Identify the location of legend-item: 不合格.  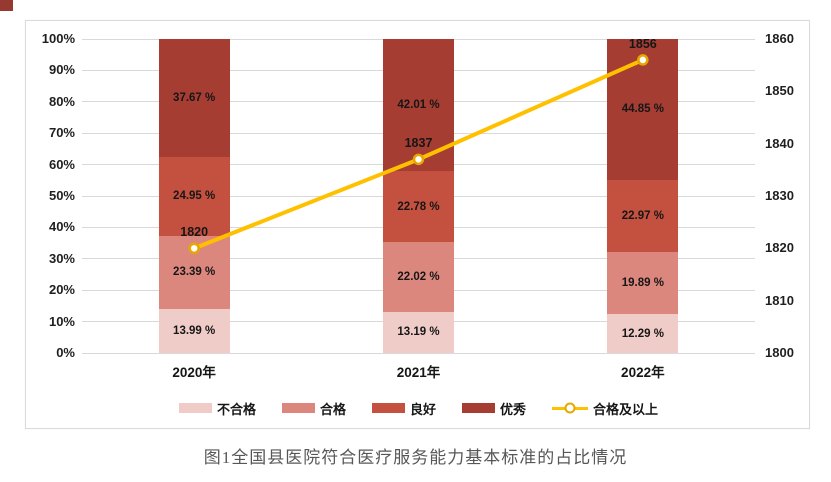
(217, 408).